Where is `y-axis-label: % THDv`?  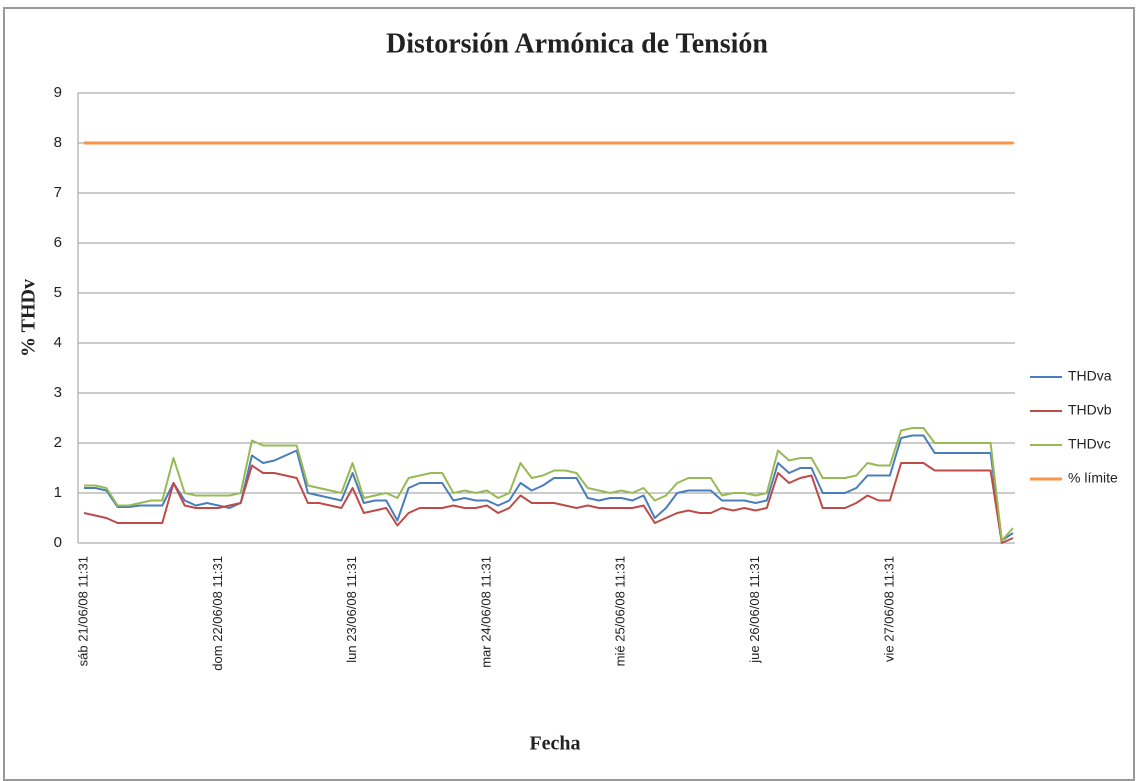
y-axis-label: % THDv is located at coordinates (29, 318).